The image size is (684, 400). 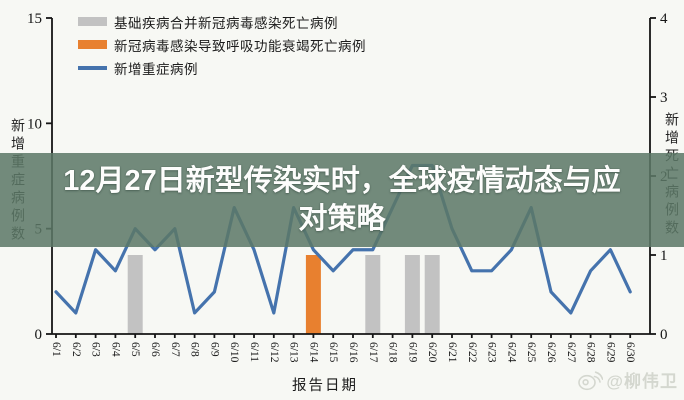 What do you see at coordinates (92, 67) in the screenshot?
I see `blue-line-swatch-icon` at bounding box center [92, 67].